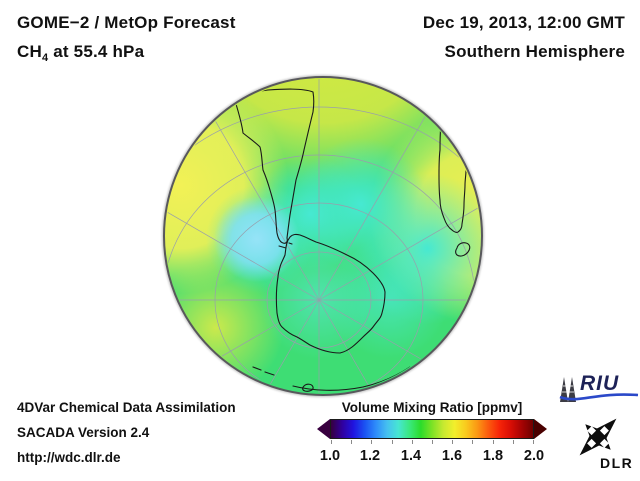 The image size is (640, 481). Describe the element at coordinates (126, 38) in the screenshot. I see `title-block: GOME−2 / MetOp Forecast CH4 at 55.4 hPa` at that location.